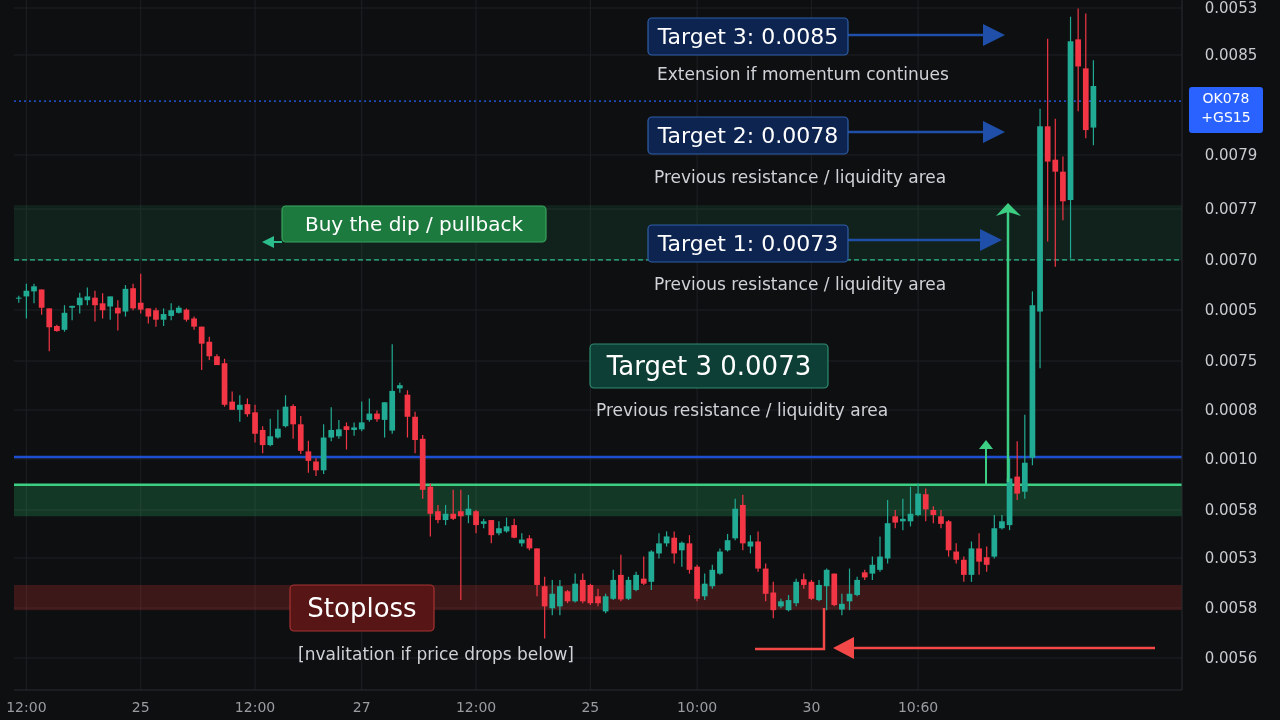  What do you see at coordinates (747, 244) in the screenshot?
I see `annotation: Target 1: 0.0073` at bounding box center [747, 244].